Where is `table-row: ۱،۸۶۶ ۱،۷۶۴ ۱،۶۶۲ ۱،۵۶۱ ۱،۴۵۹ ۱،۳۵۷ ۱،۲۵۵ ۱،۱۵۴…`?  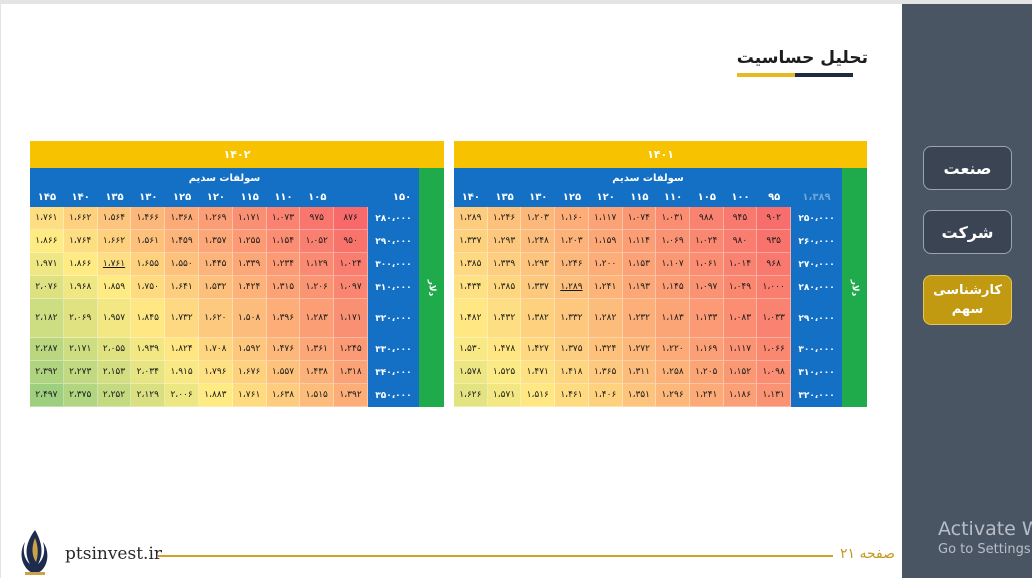 table-row: ۱،۸۶۶ ۱،۷۶۴ ۱،۶۶۲ ۱،۵۶۱ ۱،۴۵۹ ۱،۳۵۷ ۱،۲۵۵ ۱،۱۵۴… is located at coordinates (224, 241).